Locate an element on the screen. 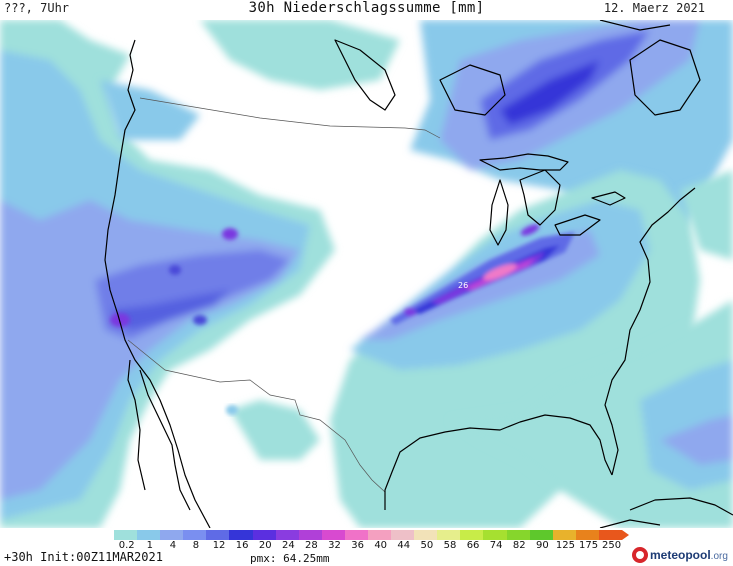 This screenshot has width=733, height=566. max-value-label: 26 is located at coordinates (463, 285).